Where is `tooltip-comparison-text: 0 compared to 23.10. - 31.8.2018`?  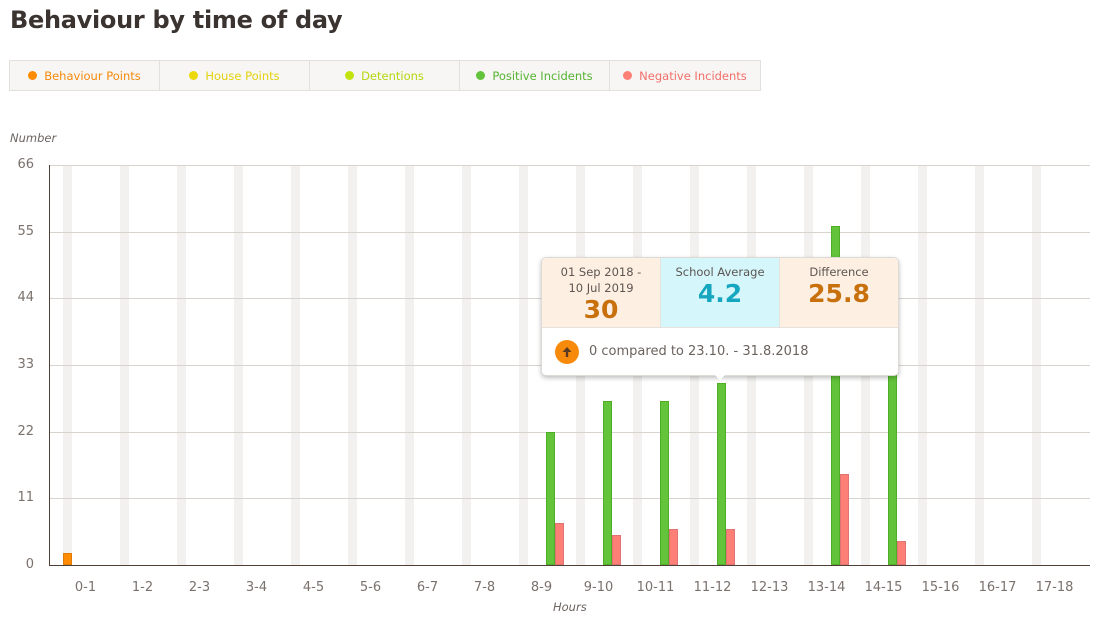 tooltip-comparison-text: 0 compared to 23.10. - 31.8.2018 is located at coordinates (699, 351).